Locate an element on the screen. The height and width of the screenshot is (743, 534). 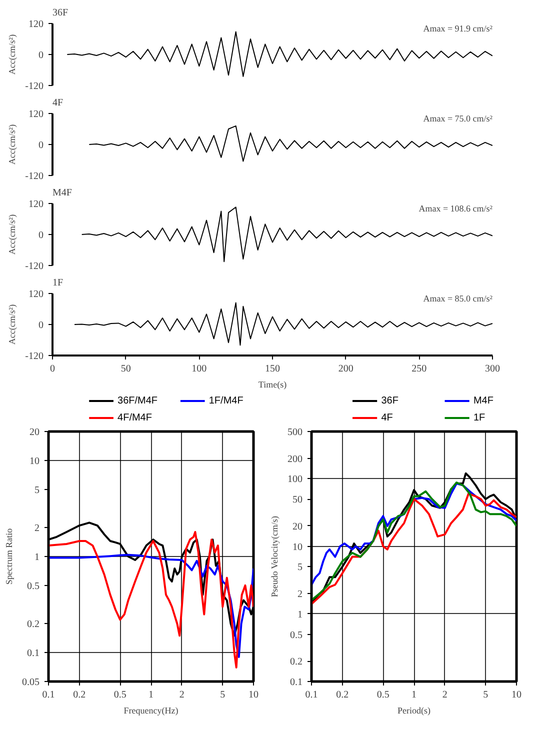
chart-title: 36F is located at coordinates (60, 13).